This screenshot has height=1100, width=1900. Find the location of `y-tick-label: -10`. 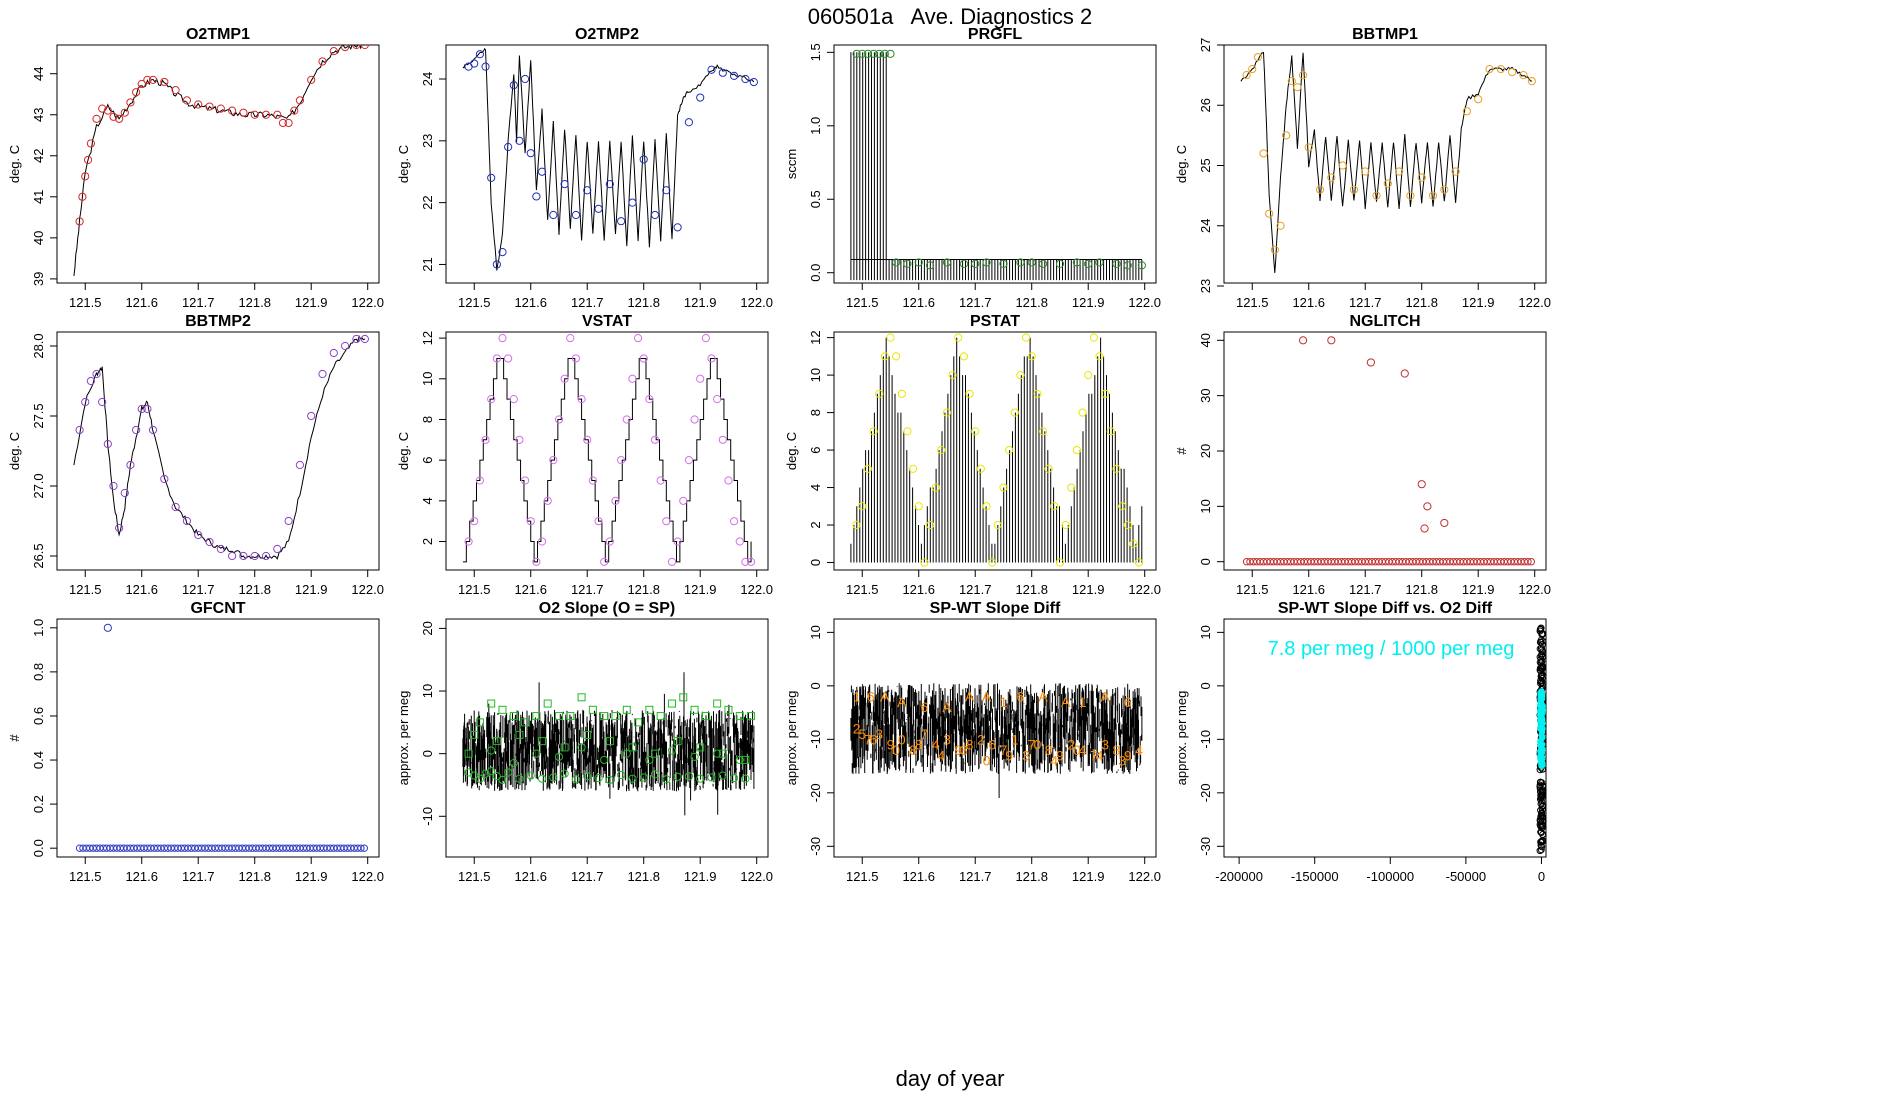

y-tick-label: -10 is located at coordinates (815, 739).